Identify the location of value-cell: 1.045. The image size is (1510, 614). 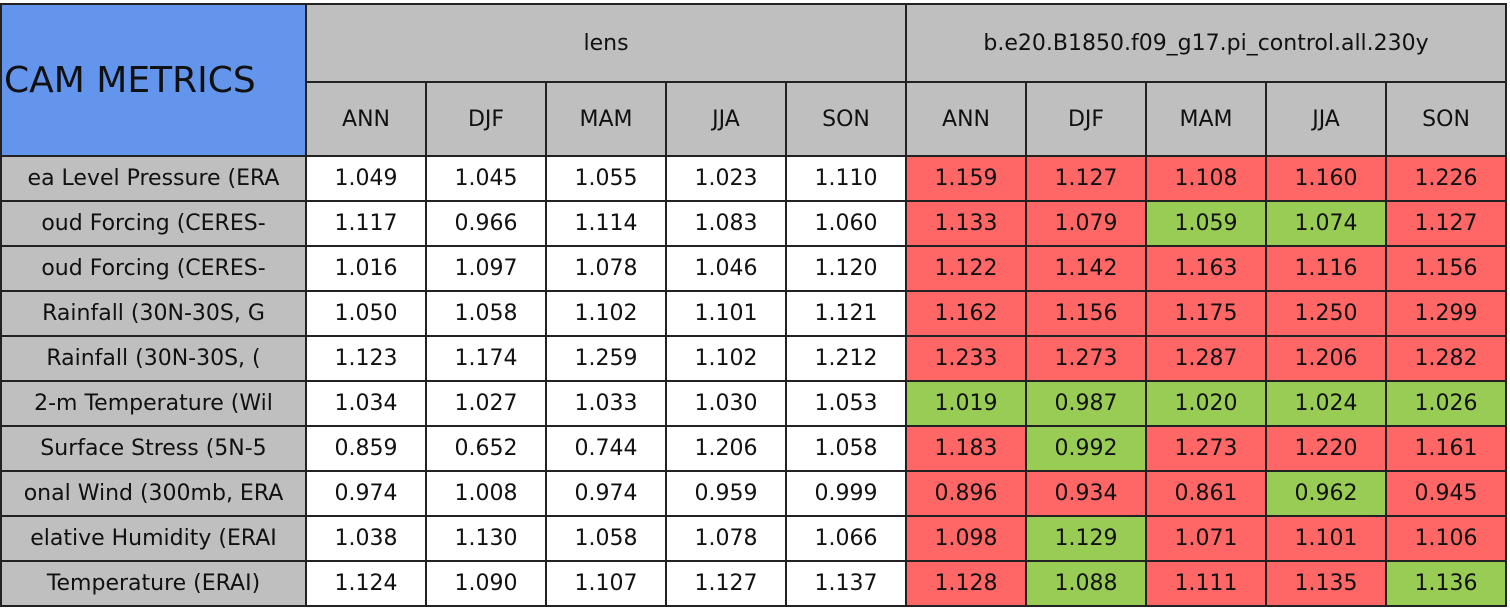
(486, 178).